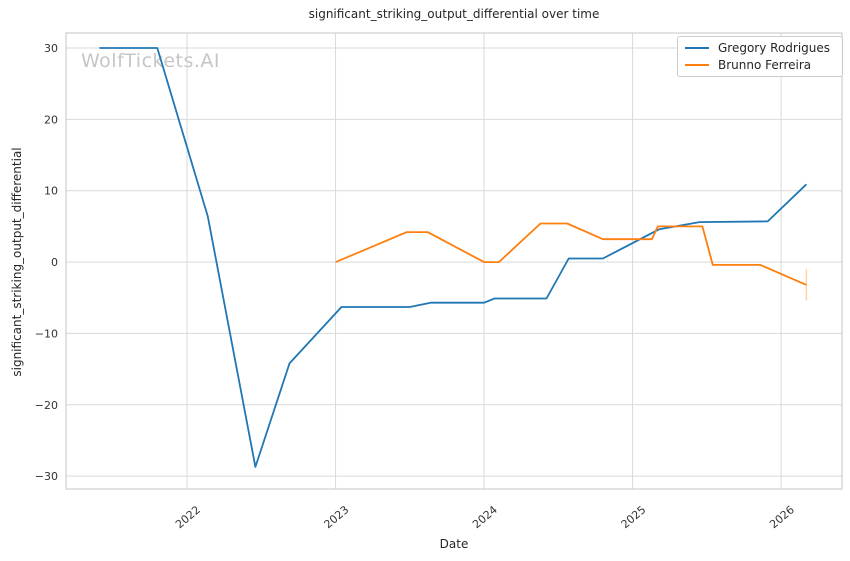  What do you see at coordinates (774, 48) in the screenshot?
I see `legend-label: Gregory Rodrigues` at bounding box center [774, 48].